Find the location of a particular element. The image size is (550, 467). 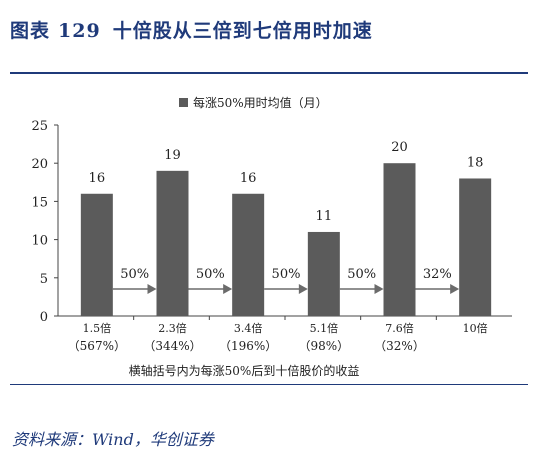

legend-label: 每涨50%用时均值（月） is located at coordinates (260, 102).